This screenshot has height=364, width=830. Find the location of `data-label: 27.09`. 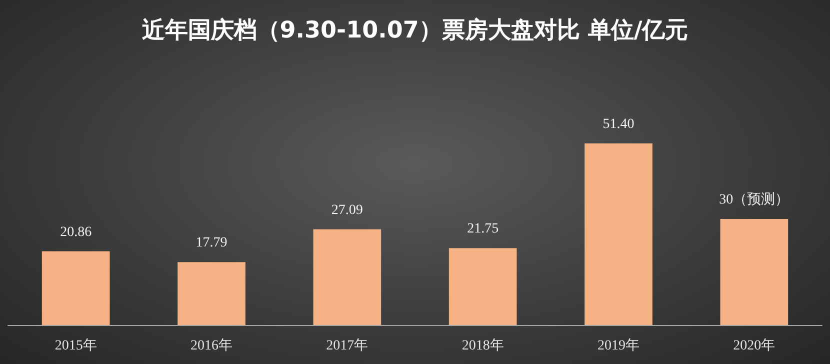

data-label: 27.09 is located at coordinates (347, 210).